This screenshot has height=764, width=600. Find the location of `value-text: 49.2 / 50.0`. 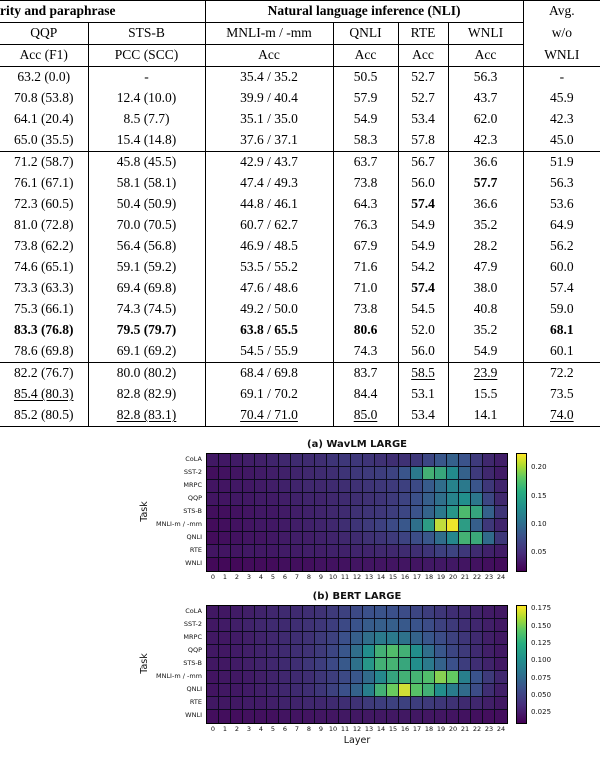

value-text: 49.2 / 50.0 is located at coordinates (269, 309).